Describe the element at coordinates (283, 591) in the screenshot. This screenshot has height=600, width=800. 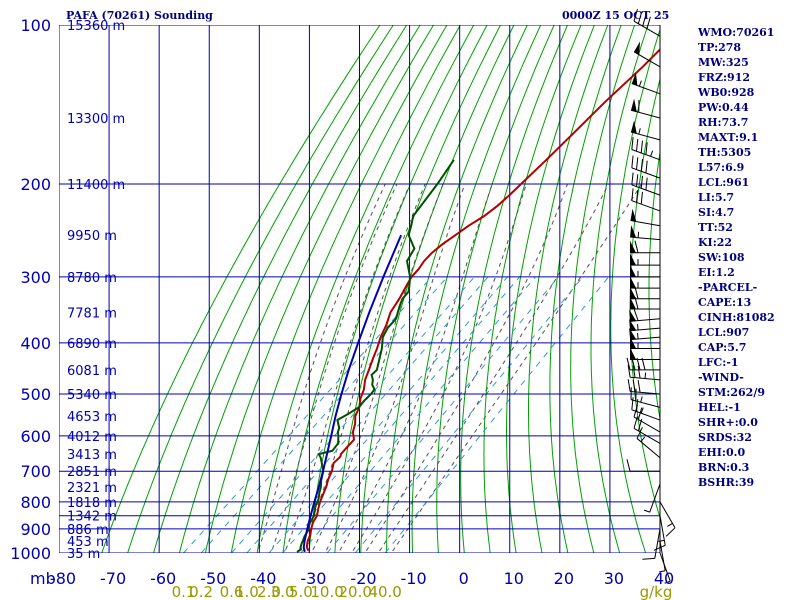
I see `mixing-ratio-label: 3.0` at that location.